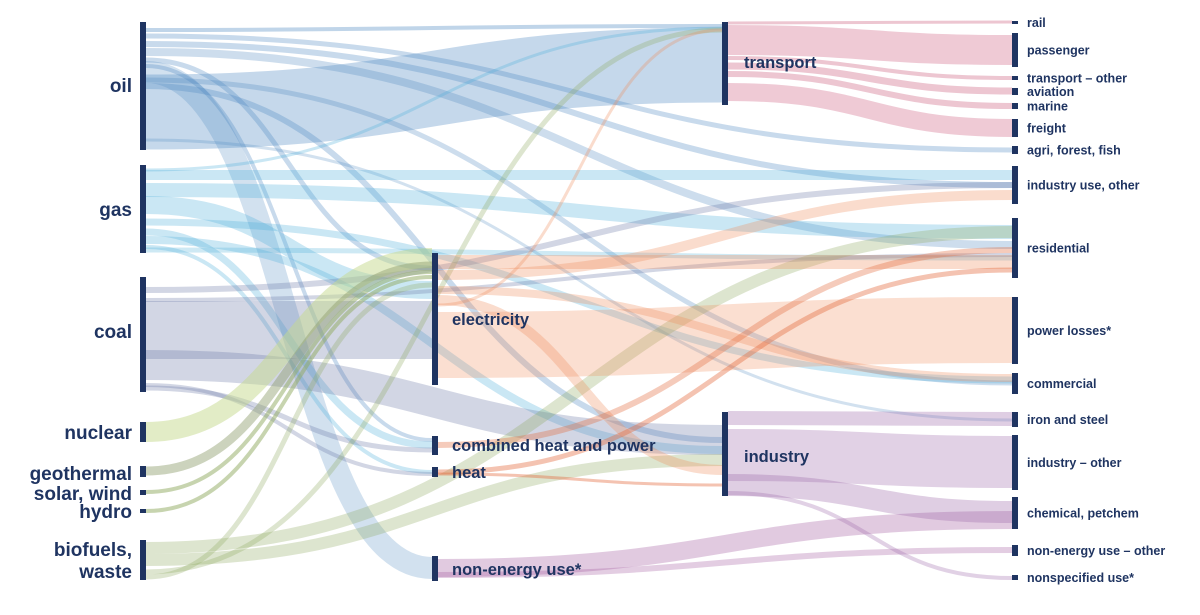 Image resolution: width=1200 pixels, height=615 pixels. I want to click on end-label-commercial: commercial, so click(1061, 384).